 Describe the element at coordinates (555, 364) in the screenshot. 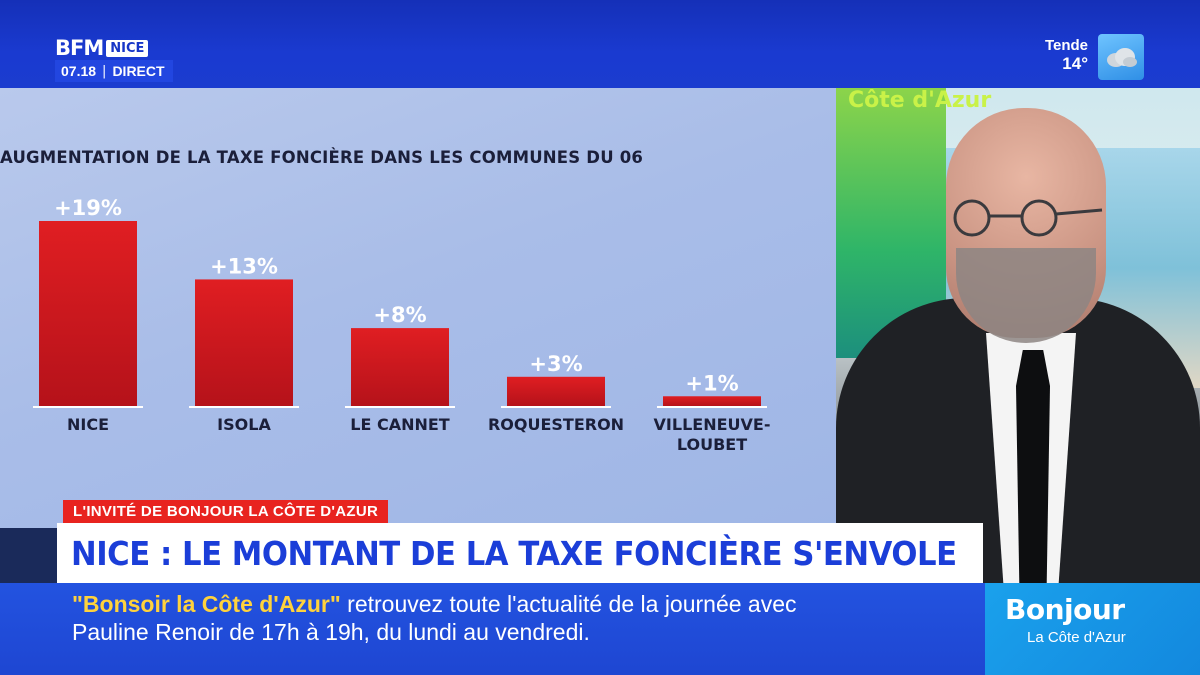

I see `value-label-3: +3%` at that location.